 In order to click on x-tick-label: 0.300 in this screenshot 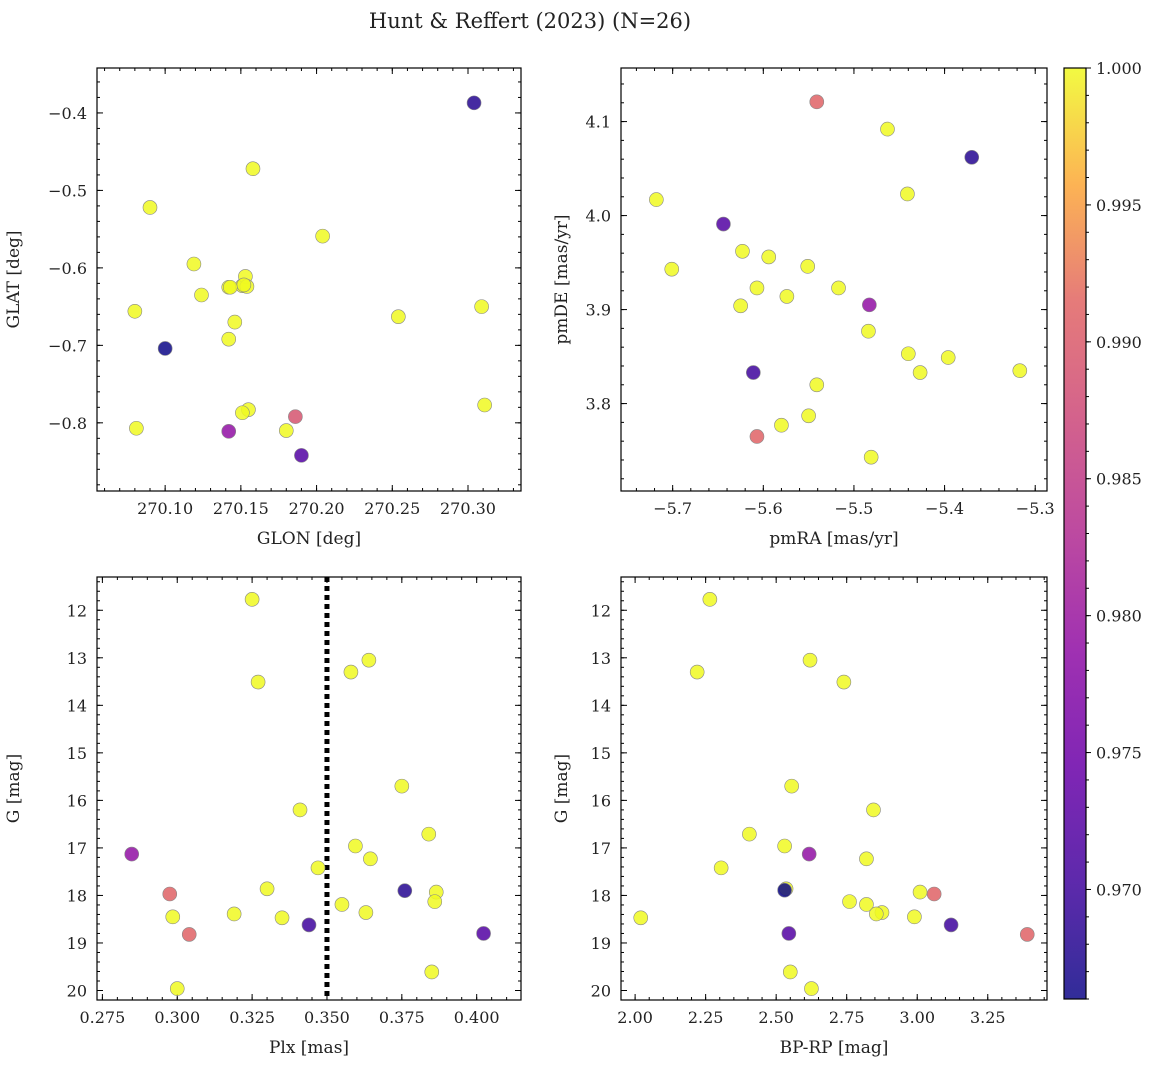, I will do `click(177, 1017)`.